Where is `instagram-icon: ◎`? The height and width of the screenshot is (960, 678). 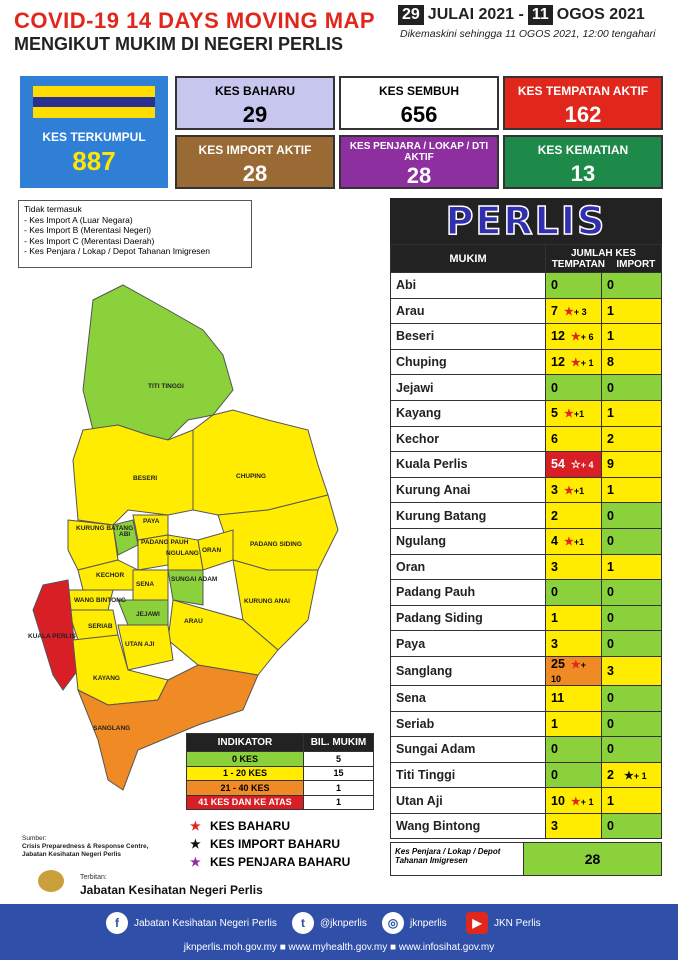
instagram-icon: ◎ is located at coordinates (393, 923).